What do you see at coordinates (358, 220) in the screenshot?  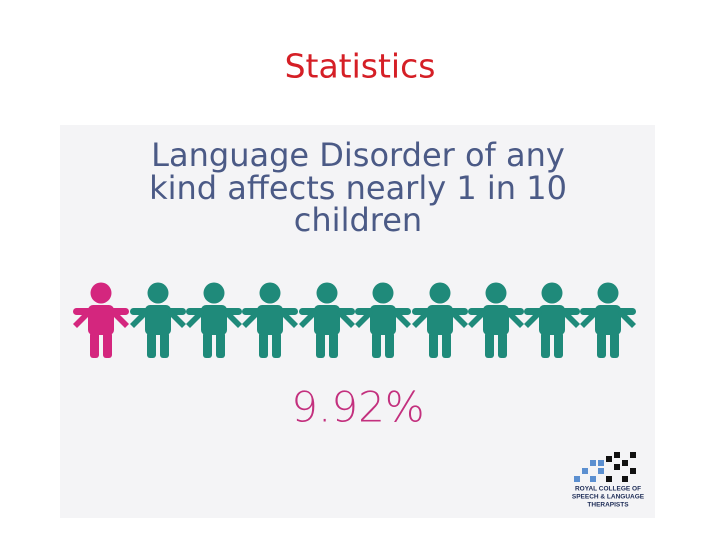 I see `heading-line: children` at bounding box center [358, 220].